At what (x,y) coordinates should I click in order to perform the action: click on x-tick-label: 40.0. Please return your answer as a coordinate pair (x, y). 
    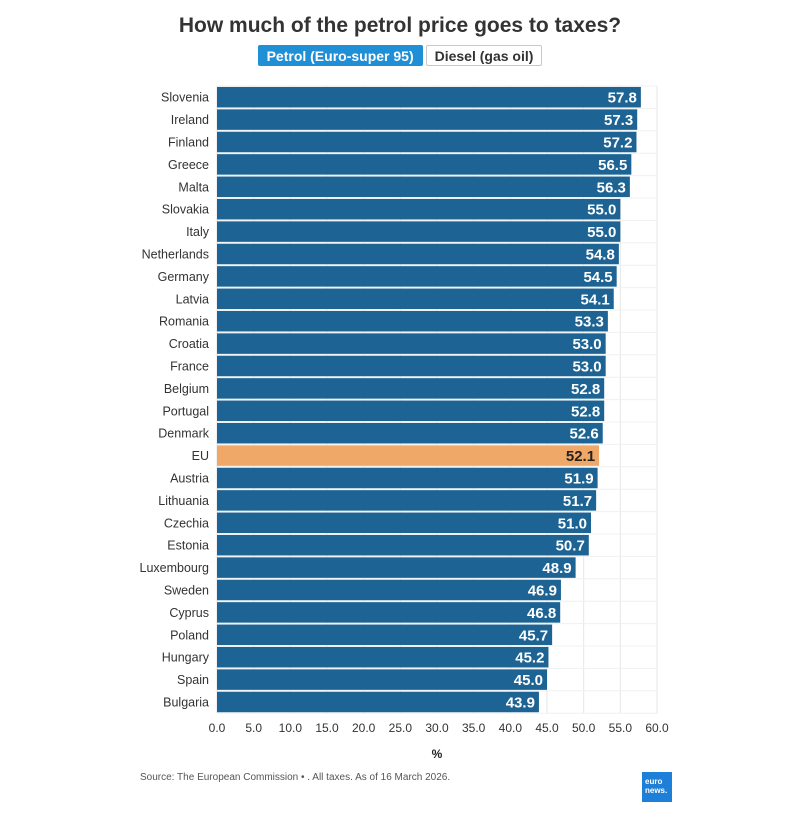
    Looking at the image, I should click on (511, 728).